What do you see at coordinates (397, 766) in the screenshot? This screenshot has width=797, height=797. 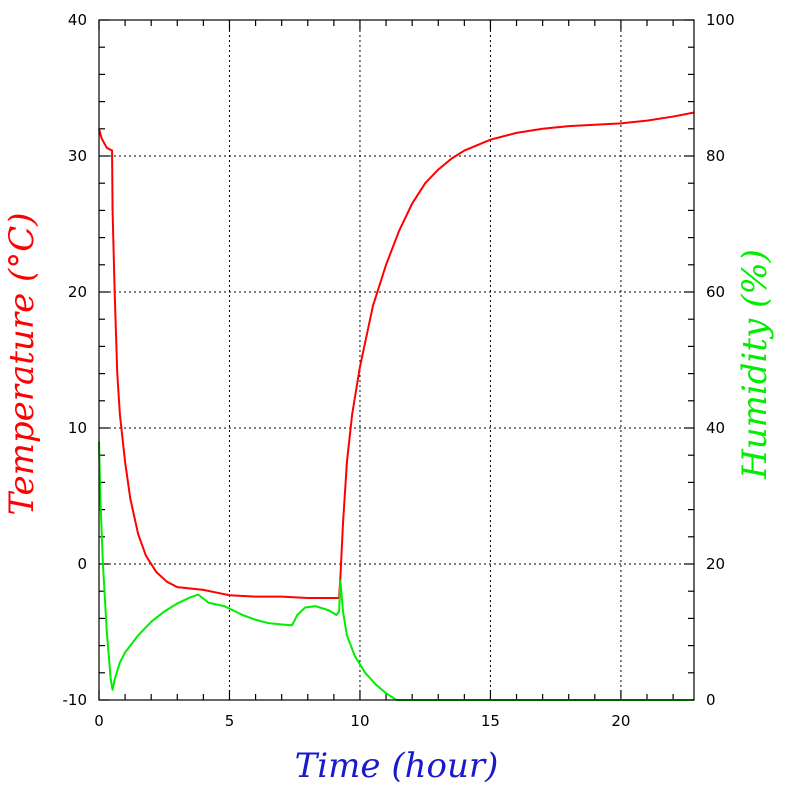 I see `x-axis-title: Time (hour)` at bounding box center [397, 766].